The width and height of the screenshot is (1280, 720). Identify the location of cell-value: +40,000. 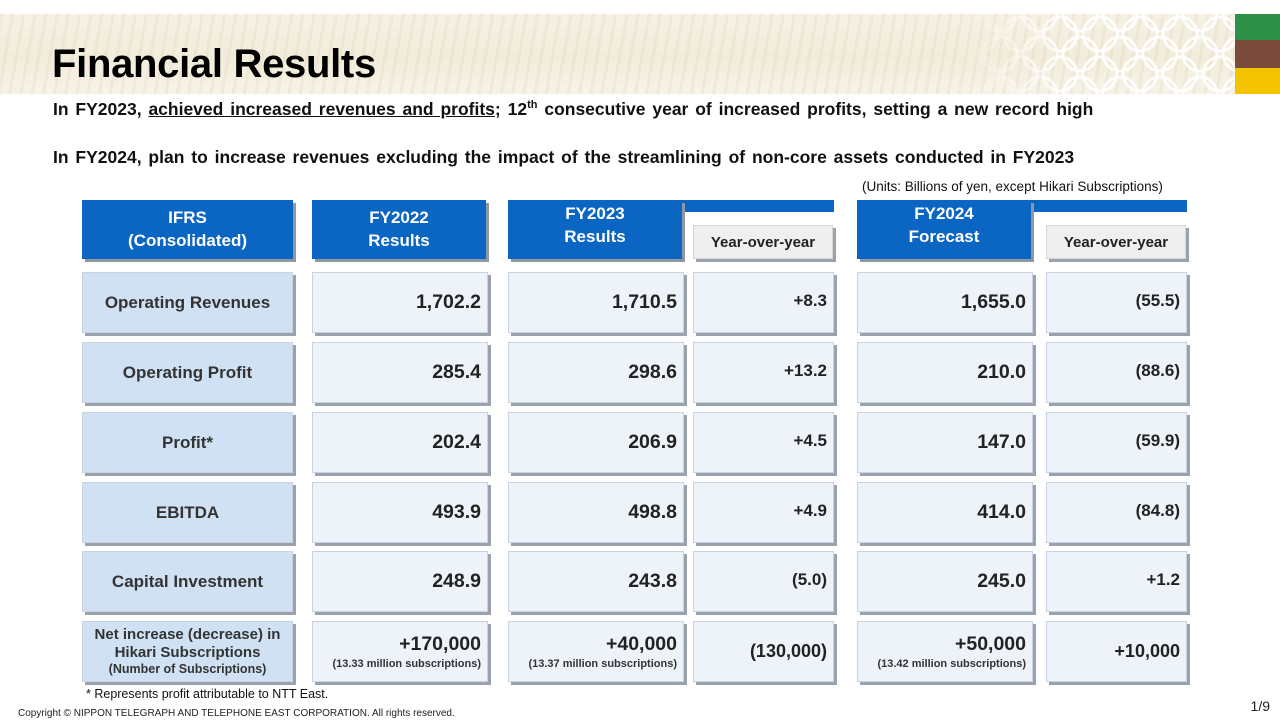
(641, 644).